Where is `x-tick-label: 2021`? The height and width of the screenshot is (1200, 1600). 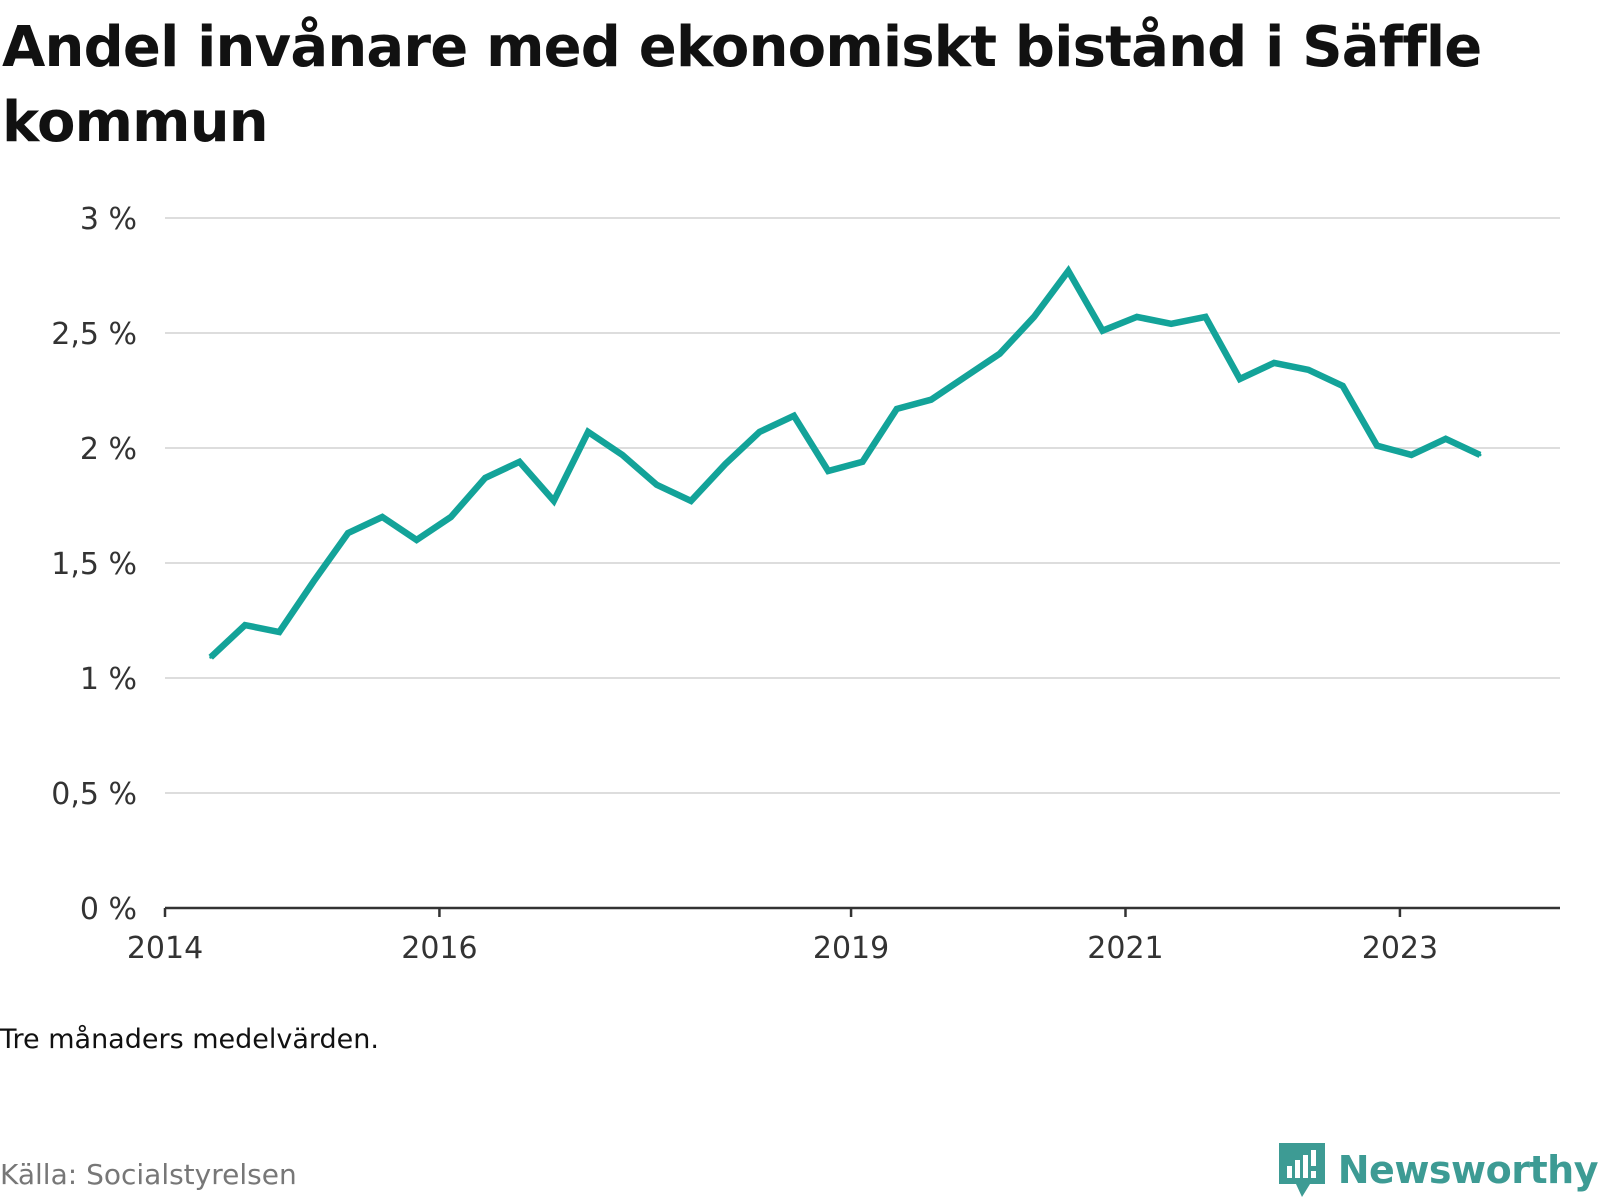
x-tick-label: 2021 is located at coordinates (1125, 948).